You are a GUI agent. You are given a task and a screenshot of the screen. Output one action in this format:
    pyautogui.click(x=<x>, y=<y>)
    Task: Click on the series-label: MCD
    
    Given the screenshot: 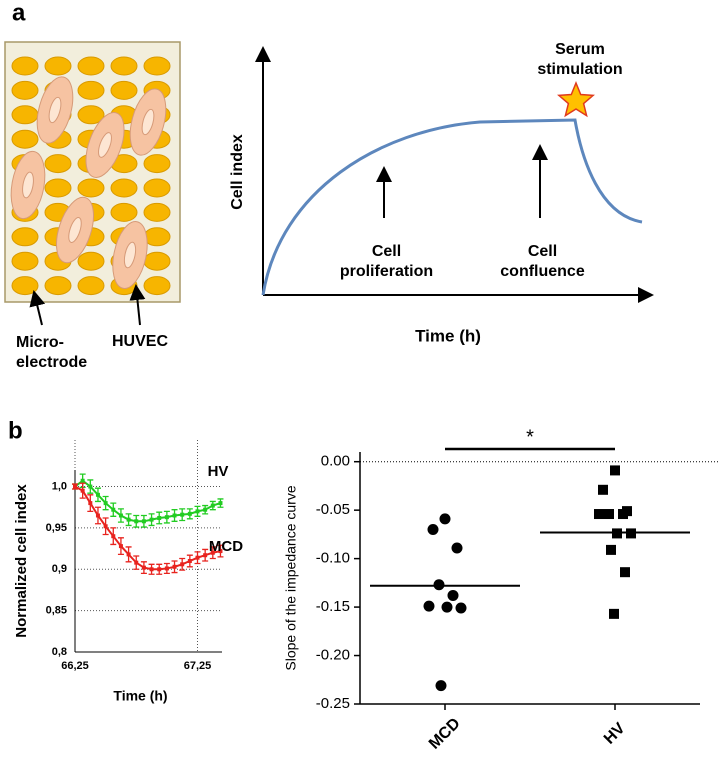 What is the action you would take?
    pyautogui.click(x=226, y=546)
    